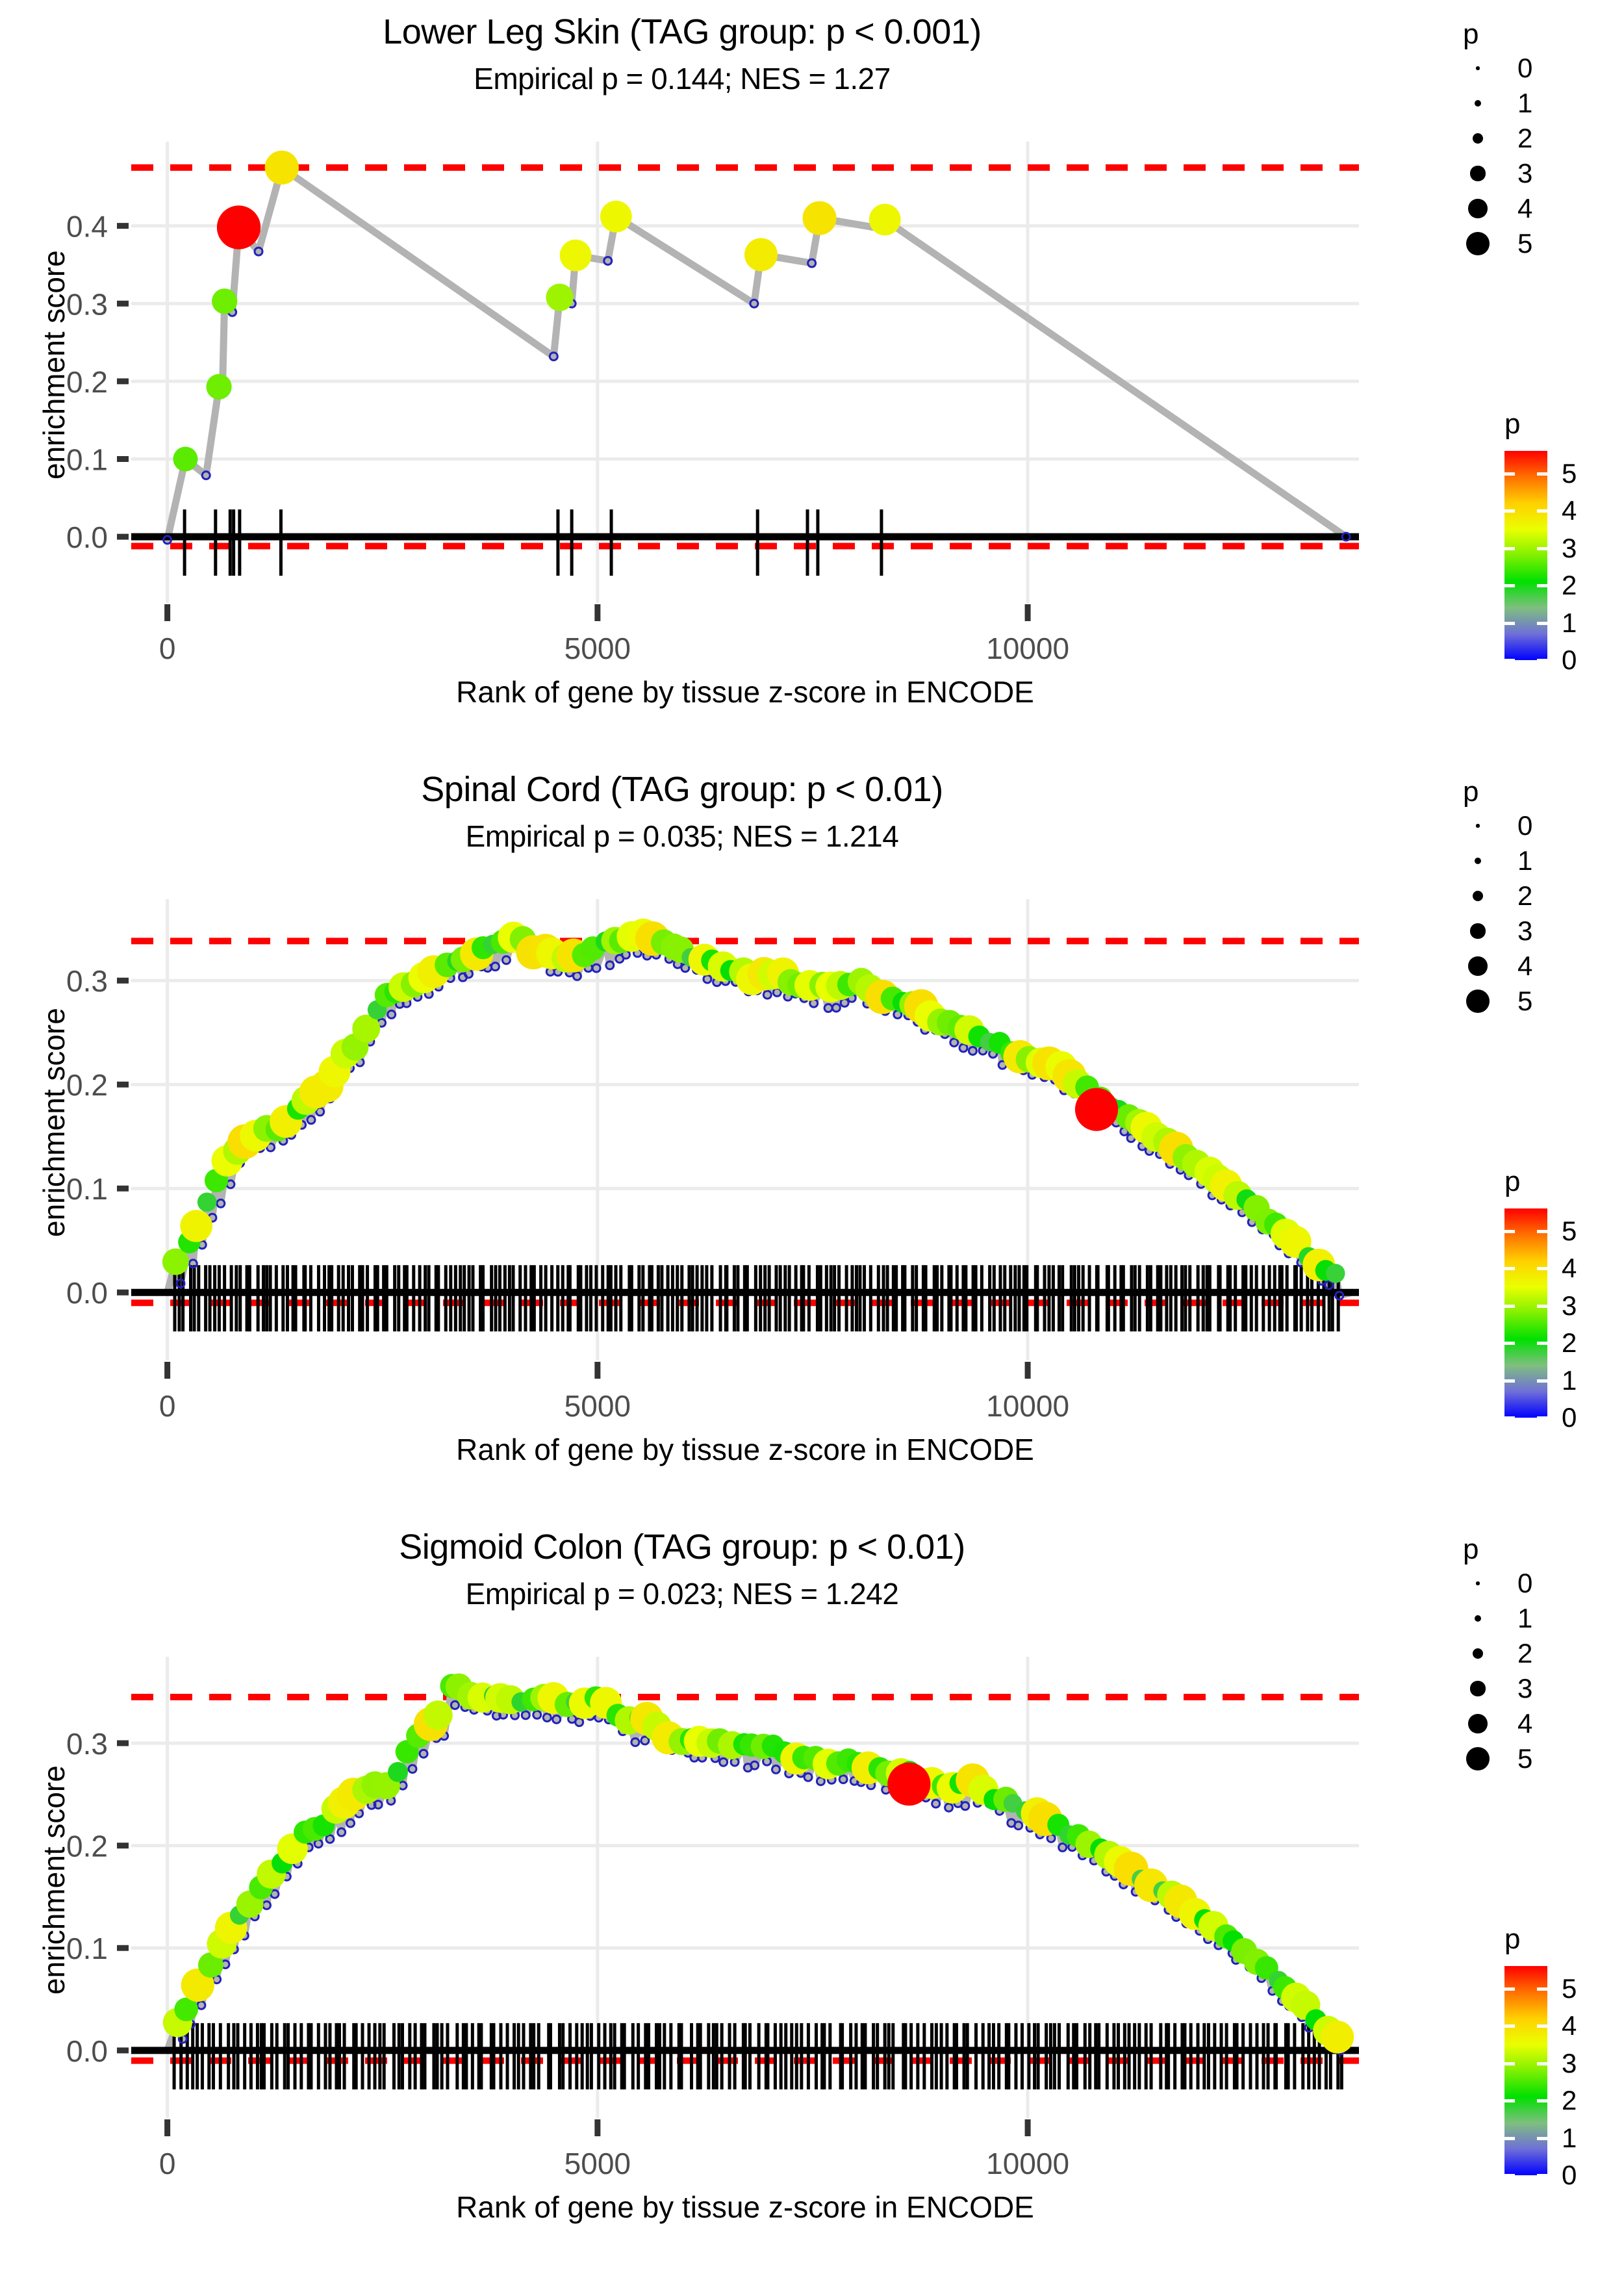 The width and height of the screenshot is (1624, 2274). I want to click on y-tick-label: 0.1, so click(87, 1948).